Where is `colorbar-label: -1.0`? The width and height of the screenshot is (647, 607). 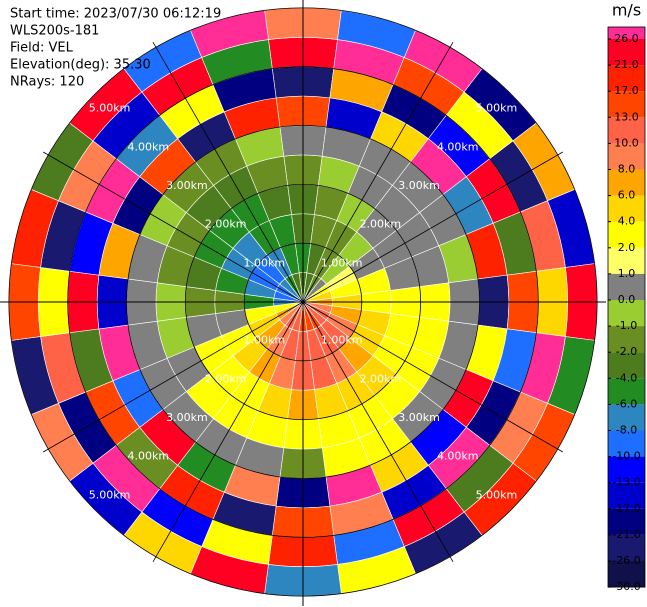
colorbar-label: -1.0 is located at coordinates (626, 325).